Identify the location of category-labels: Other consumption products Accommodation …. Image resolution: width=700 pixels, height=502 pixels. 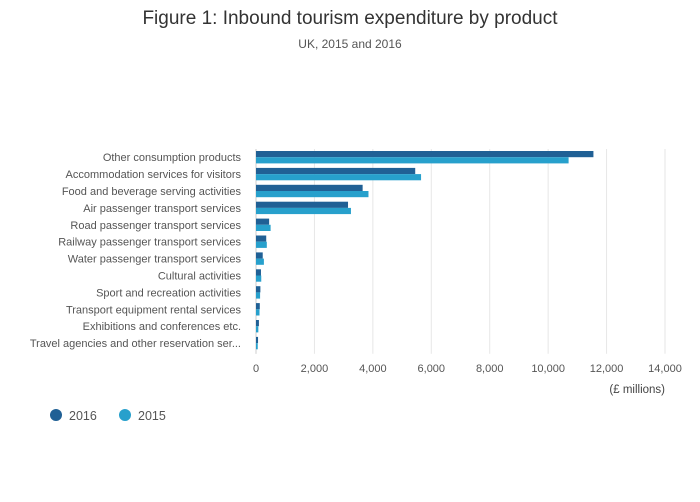
(136, 251).